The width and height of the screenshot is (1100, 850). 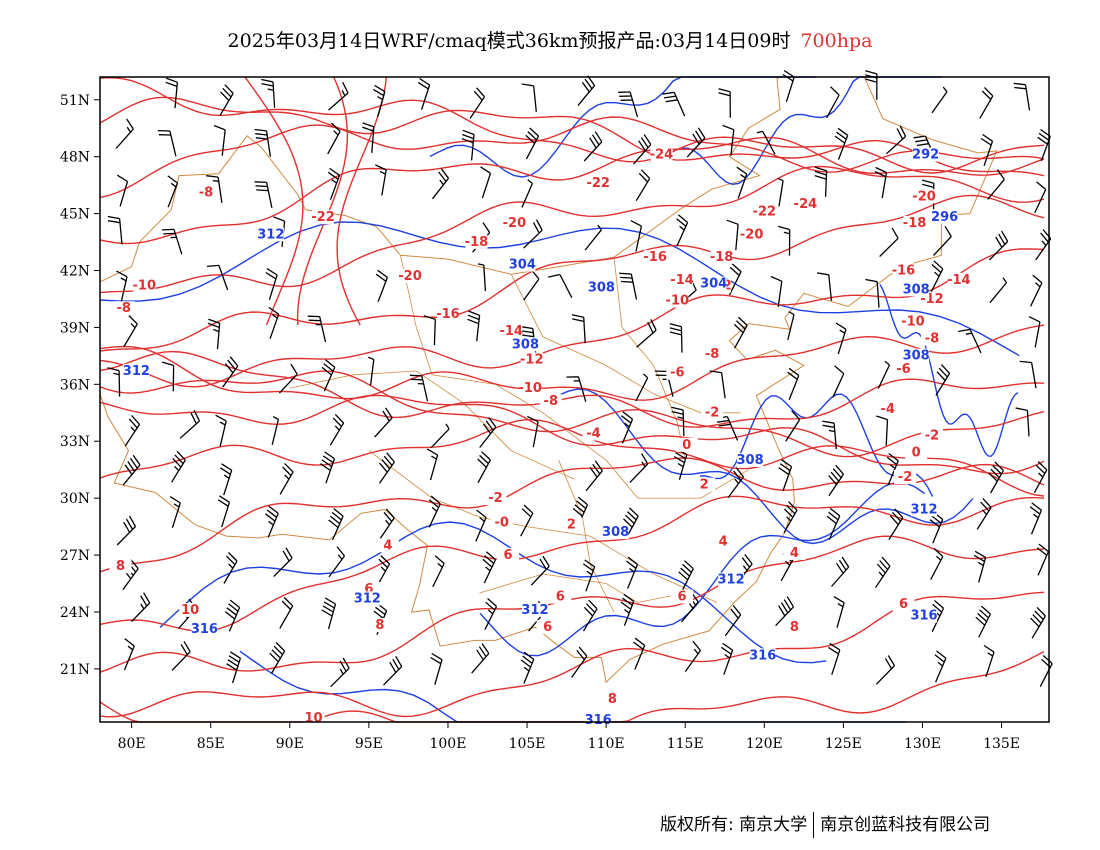 What do you see at coordinates (586, 536) in the screenshot?
I see `province-boundary` at bounding box center [586, 536].